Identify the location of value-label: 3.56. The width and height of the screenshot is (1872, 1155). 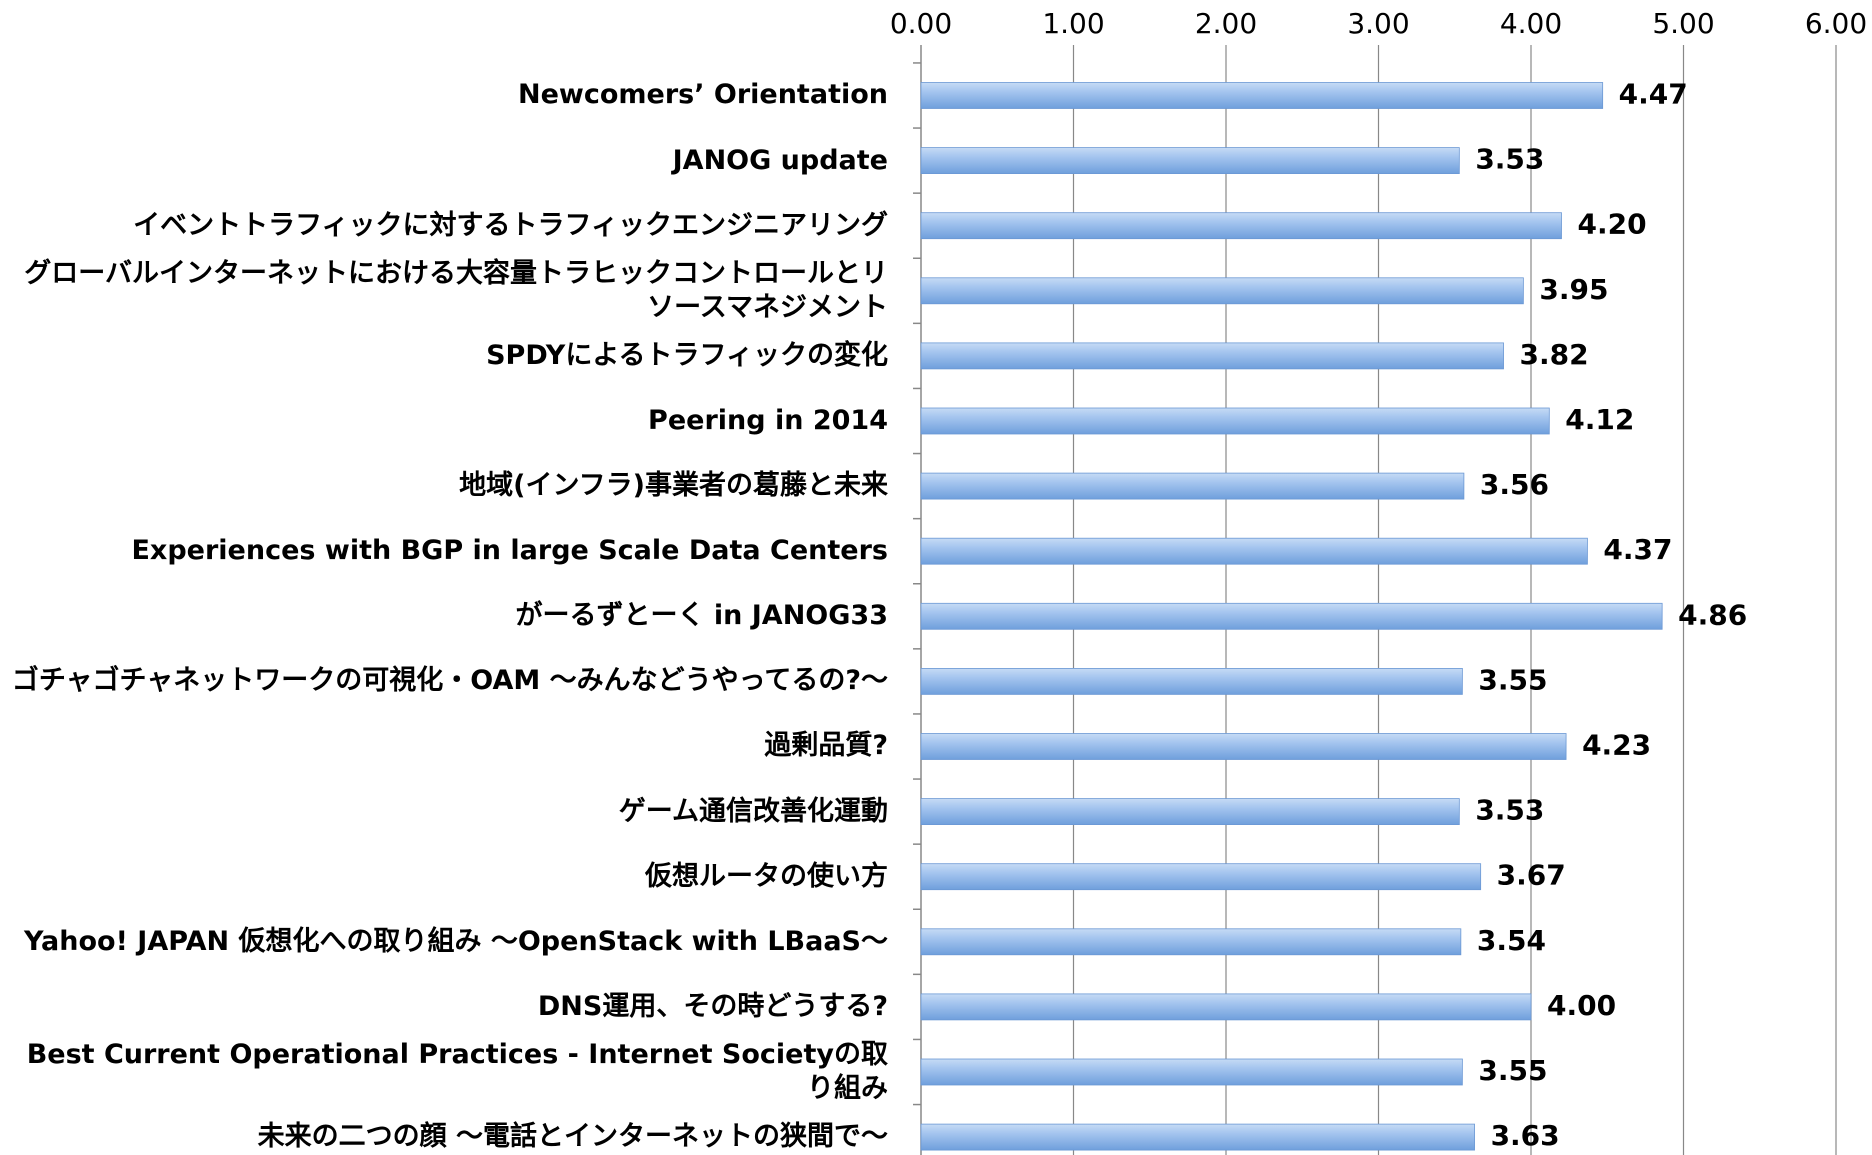
(1514, 484).